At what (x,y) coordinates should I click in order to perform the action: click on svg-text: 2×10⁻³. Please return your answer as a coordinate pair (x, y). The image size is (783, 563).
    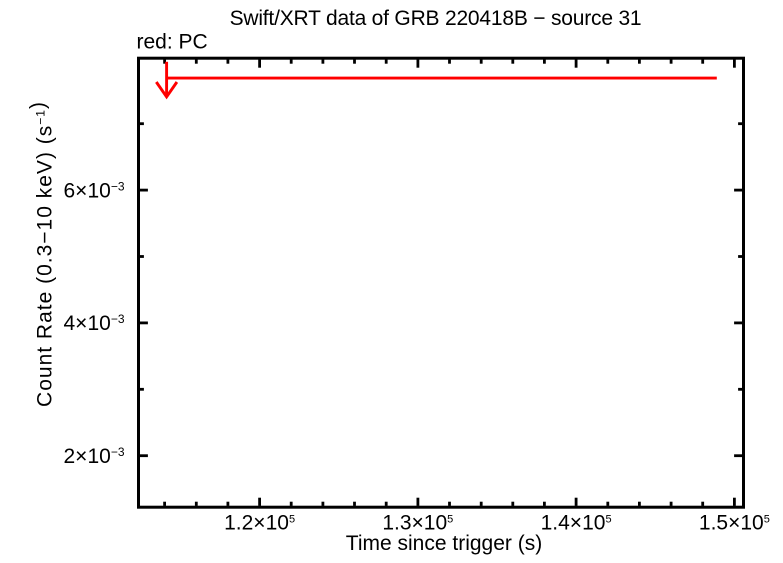
    Looking at the image, I should click on (94, 456).